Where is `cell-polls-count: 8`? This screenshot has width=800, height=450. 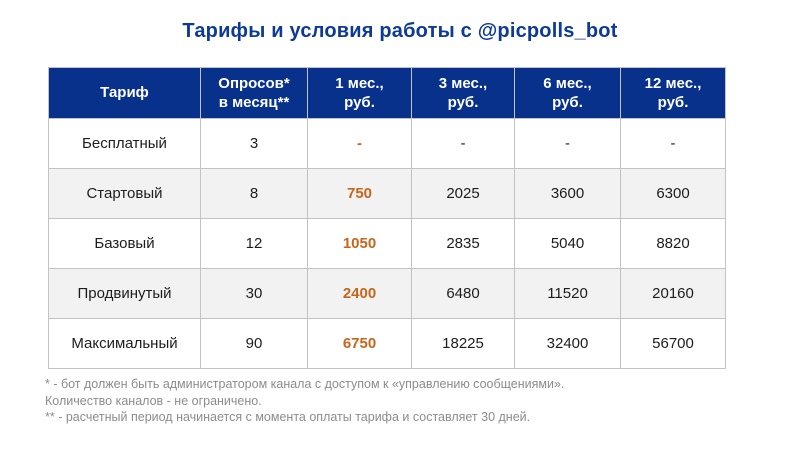
cell-polls-count: 8 is located at coordinates (254, 193).